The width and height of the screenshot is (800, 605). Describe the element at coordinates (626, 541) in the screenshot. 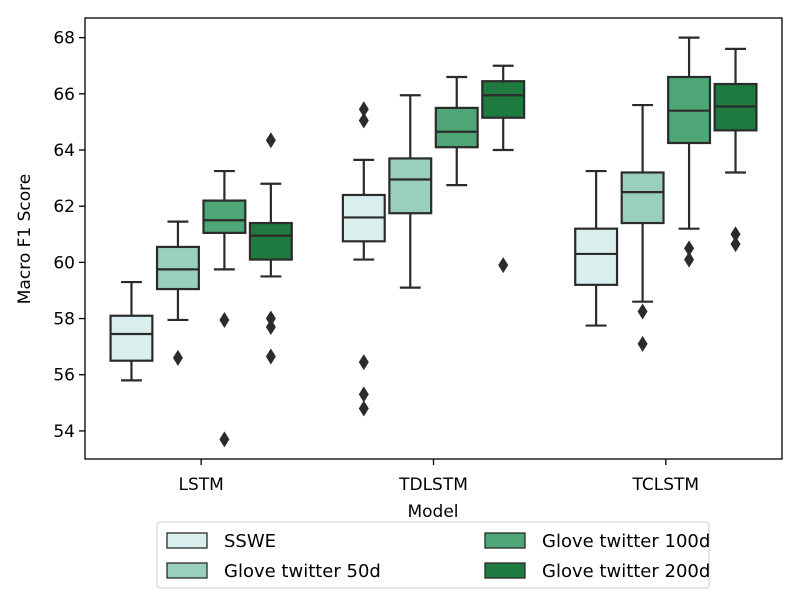

I see `legend-label: Glove twitter 100d` at that location.